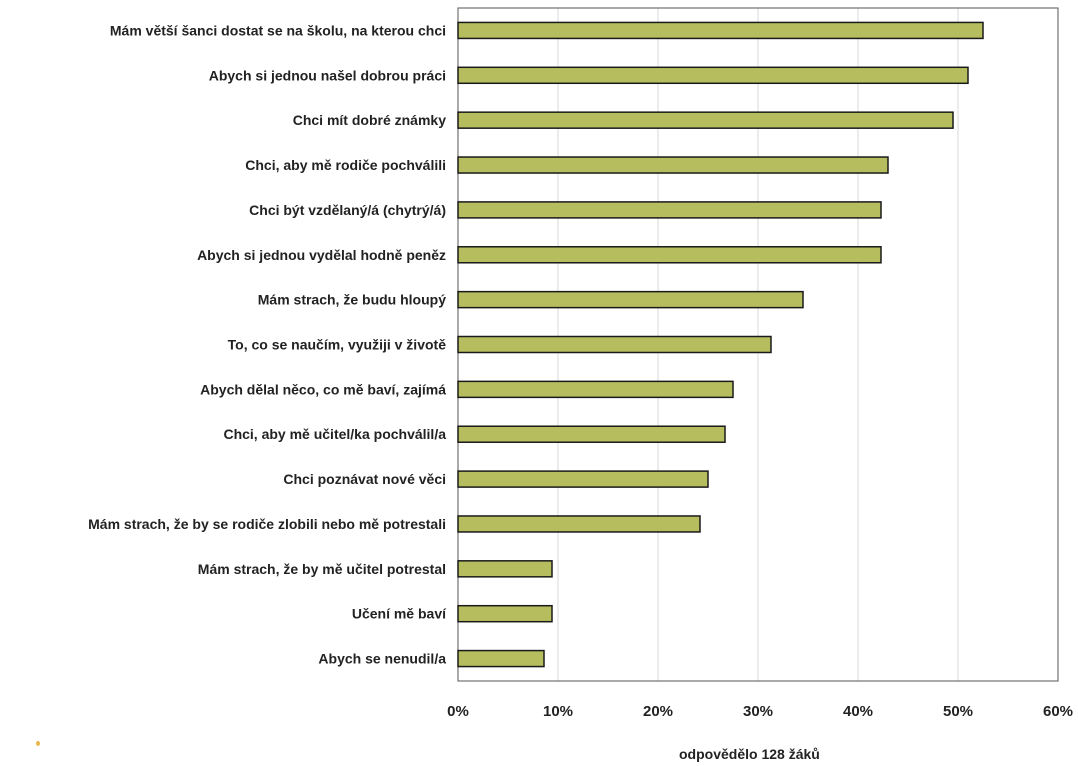 The height and width of the screenshot is (766, 1078). Describe the element at coordinates (322, 569) in the screenshot. I see `category-label: Mám strach, že by mě učitel potrestal` at that location.